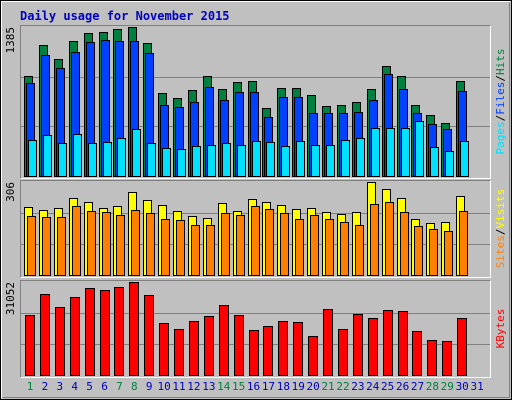 This screenshot has width=512, height=400. What do you see at coordinates (89, 386) in the screenshot?
I see `x-tick-label: 5` at bounding box center [89, 386].